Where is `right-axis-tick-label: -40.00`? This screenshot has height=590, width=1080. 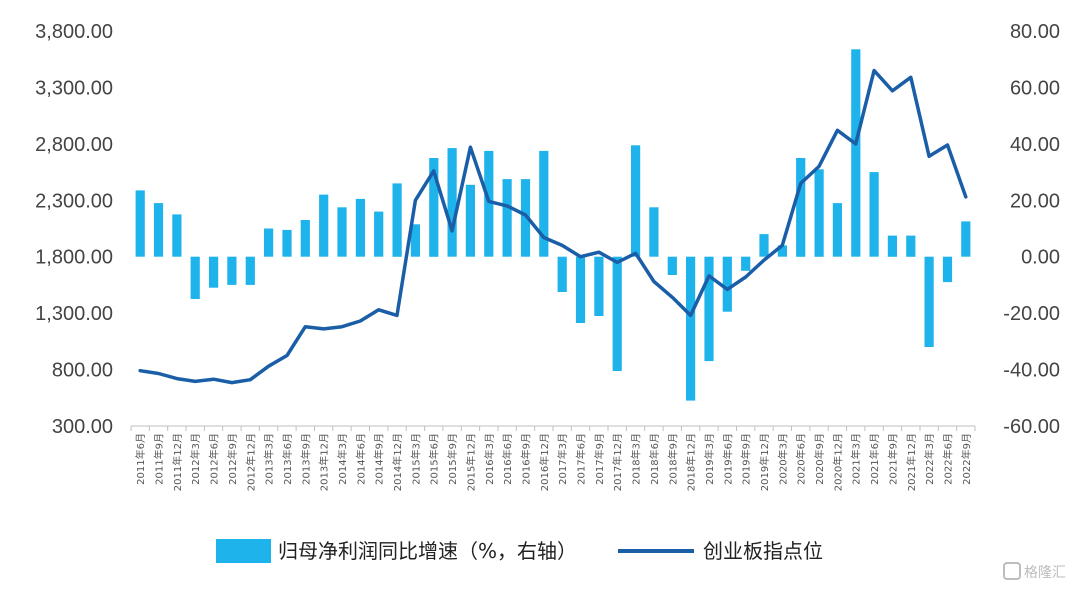 right-axis-tick-label: -40.00 is located at coordinates (1031, 371).